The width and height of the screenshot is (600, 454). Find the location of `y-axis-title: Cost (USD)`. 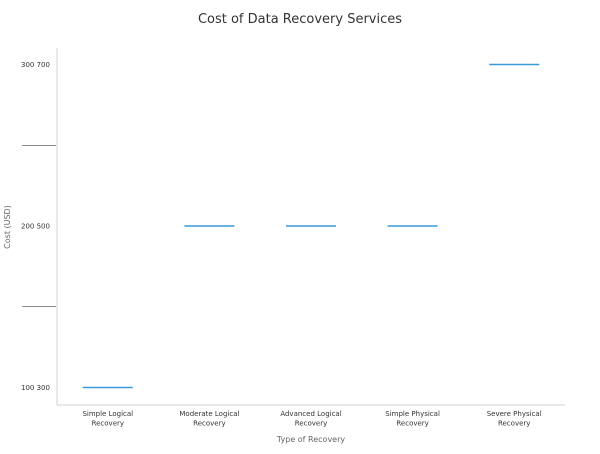

y-axis-title: Cost (USD) is located at coordinates (7, 227).